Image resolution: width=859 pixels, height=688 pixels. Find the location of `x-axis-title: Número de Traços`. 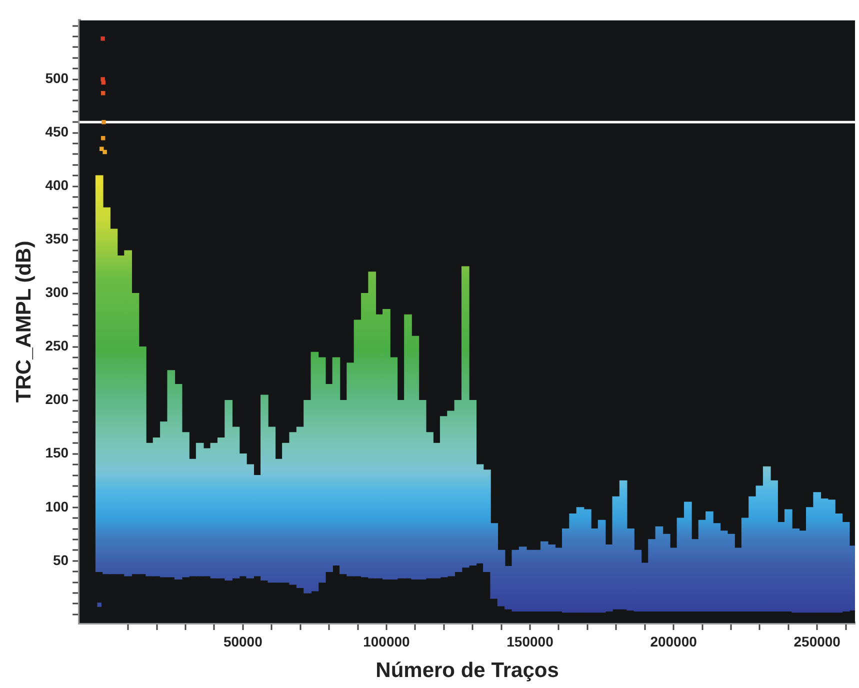

x-axis-title: Número de Traços is located at coordinates (467, 670).